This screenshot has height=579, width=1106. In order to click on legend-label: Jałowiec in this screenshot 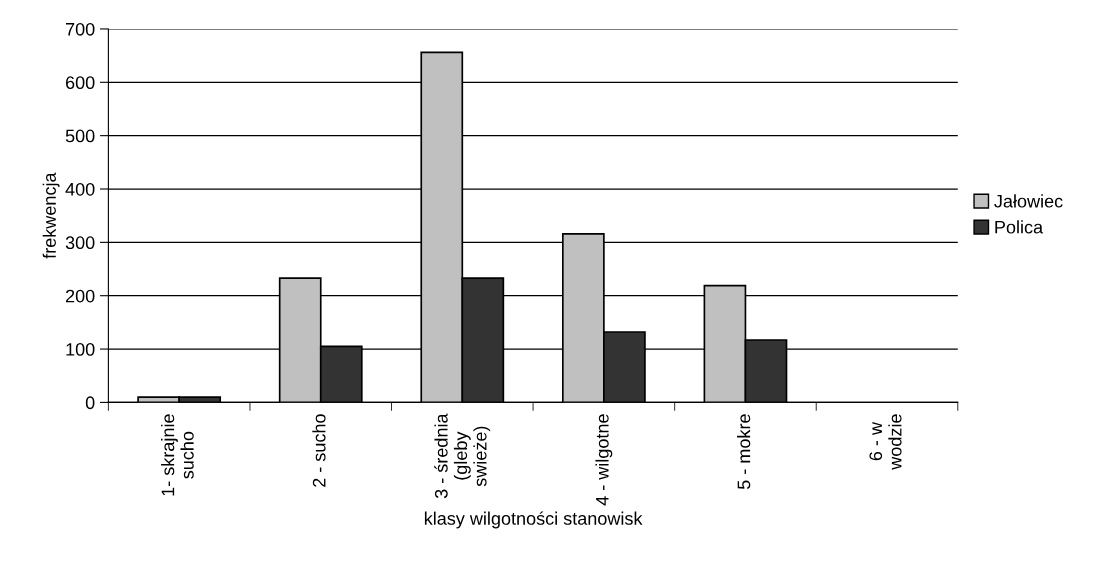, I will do `click(1028, 201)`.